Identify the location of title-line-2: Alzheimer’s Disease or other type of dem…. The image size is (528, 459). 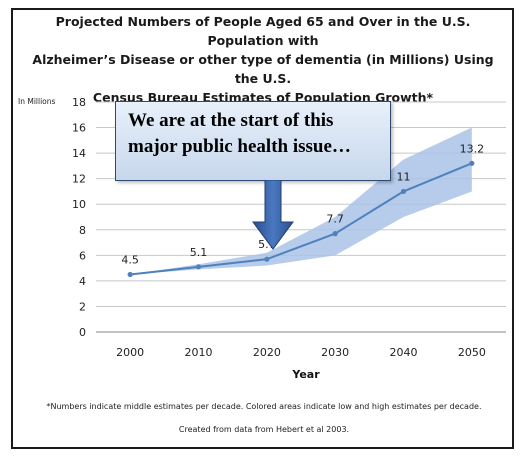
(263, 69).